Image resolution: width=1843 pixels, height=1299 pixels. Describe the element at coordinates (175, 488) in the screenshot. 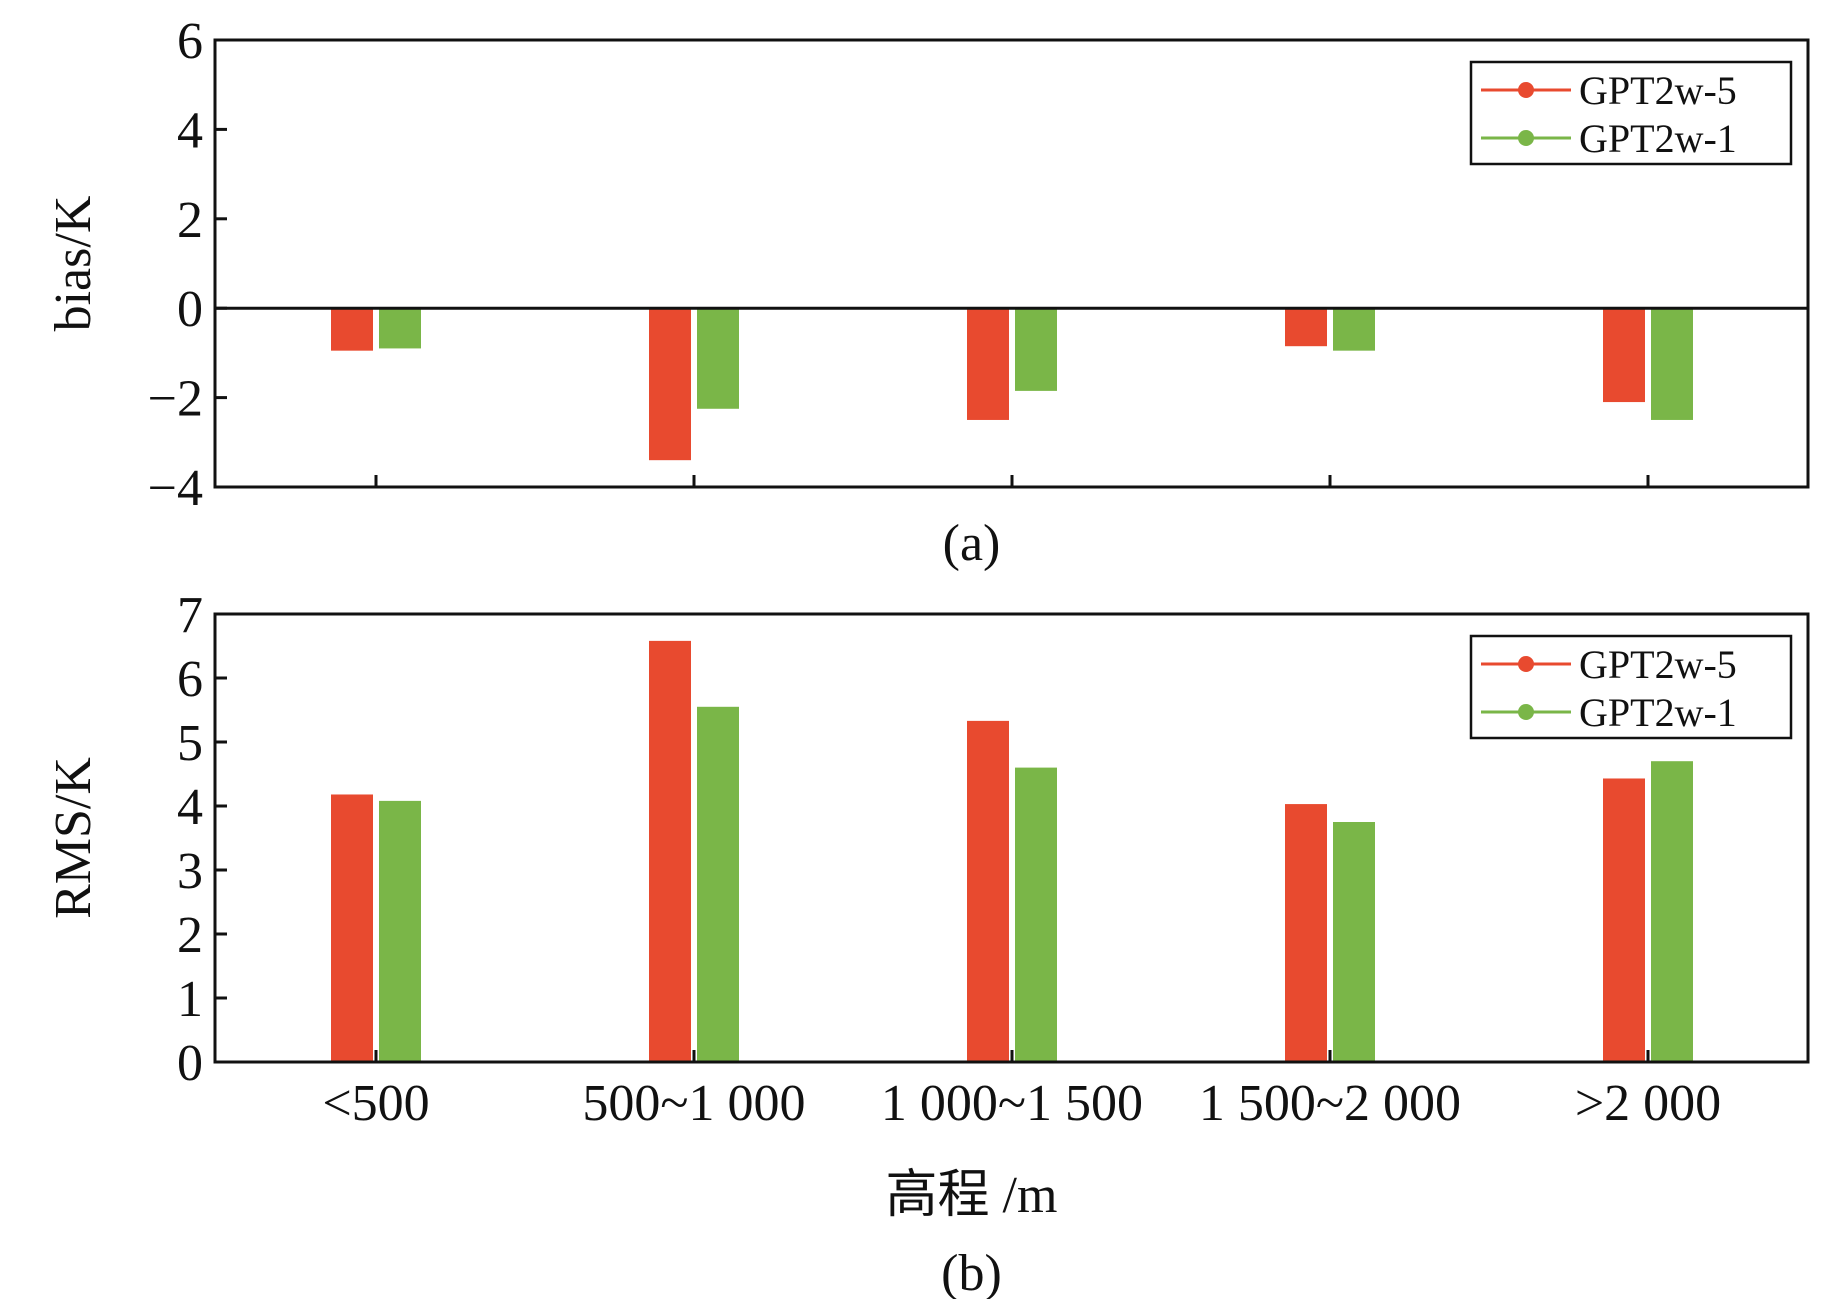

I see `y-tick-label: −4` at that location.